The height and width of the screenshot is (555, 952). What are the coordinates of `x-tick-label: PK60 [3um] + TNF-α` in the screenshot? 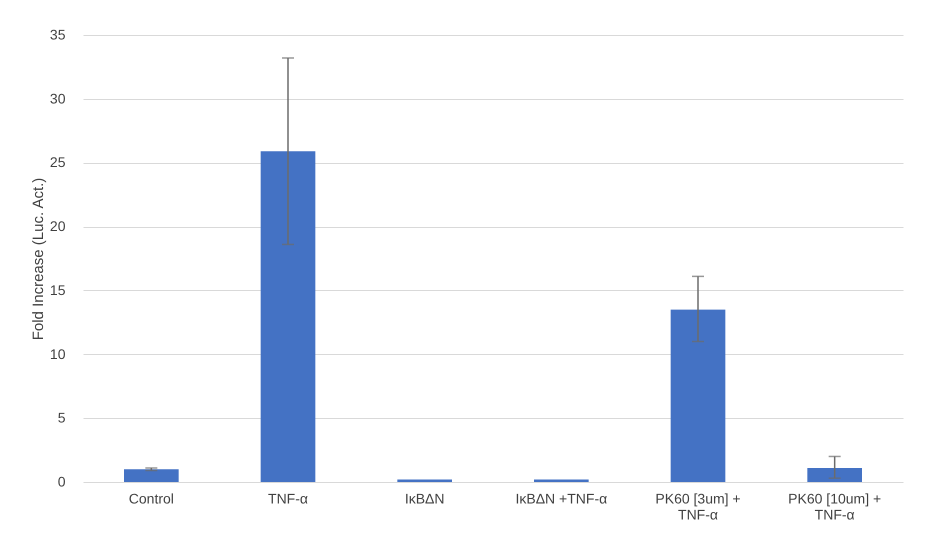 It's located at (698, 506).